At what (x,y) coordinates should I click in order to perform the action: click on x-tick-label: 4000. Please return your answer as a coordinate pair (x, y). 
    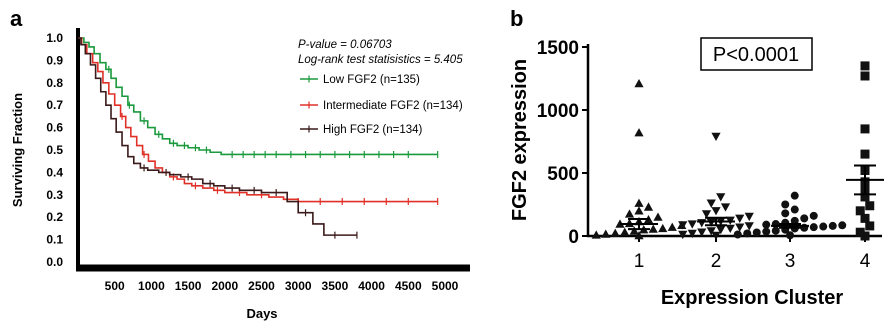
    Looking at the image, I should click on (371, 286).